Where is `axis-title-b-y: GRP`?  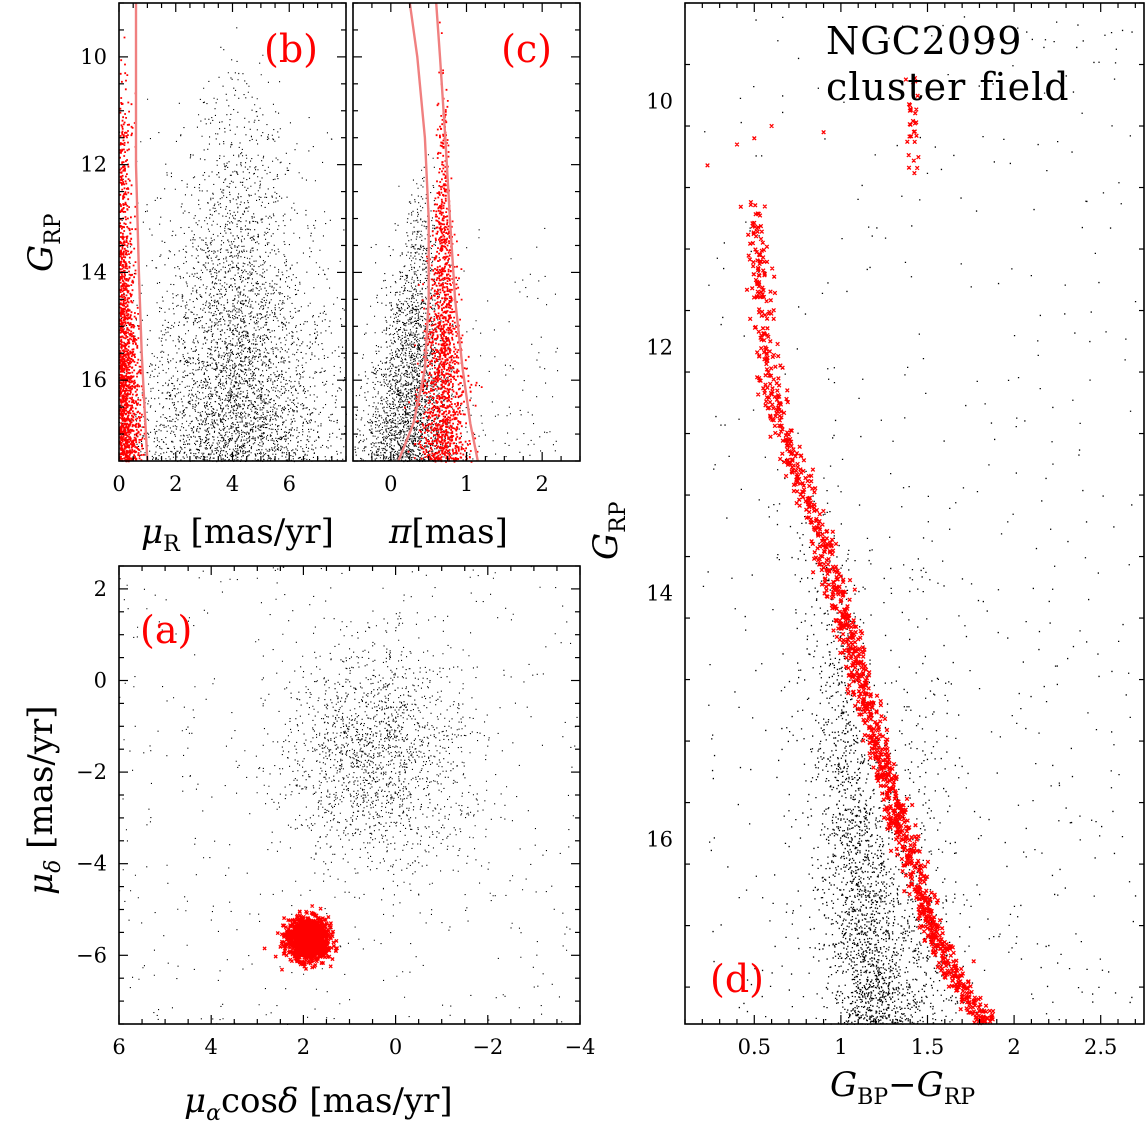
axis-title-b-y: GRP is located at coordinates (43, 242).